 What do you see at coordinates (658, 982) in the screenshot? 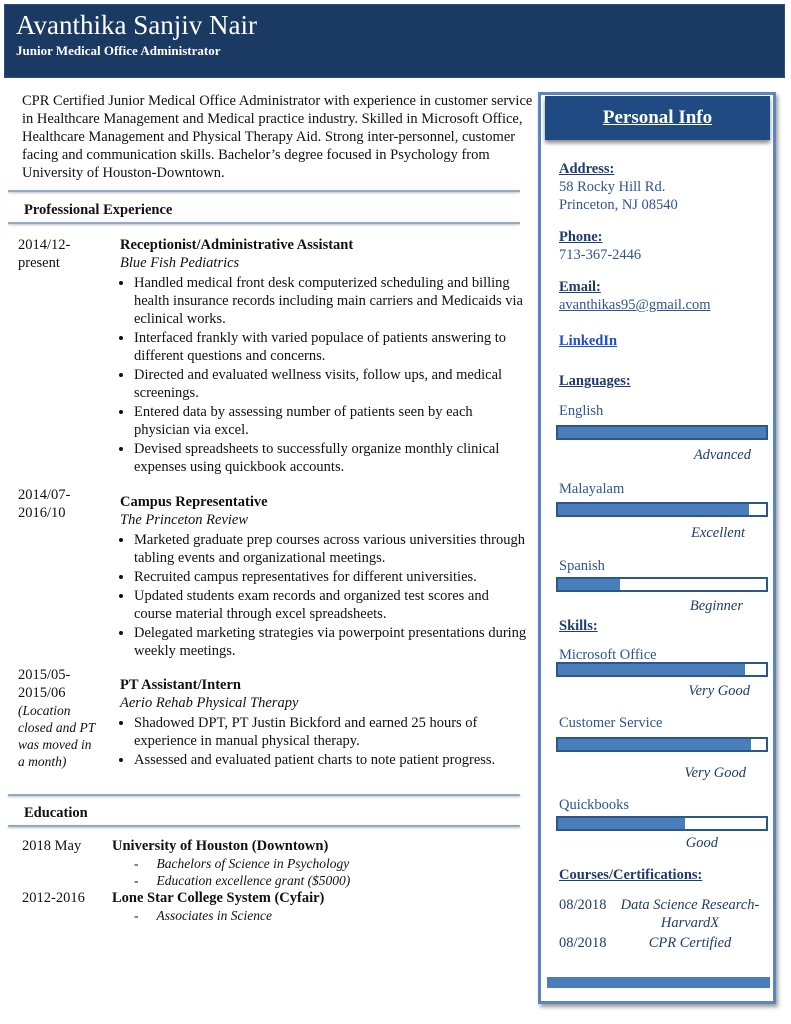
I see `panel-footer-bar` at bounding box center [658, 982].